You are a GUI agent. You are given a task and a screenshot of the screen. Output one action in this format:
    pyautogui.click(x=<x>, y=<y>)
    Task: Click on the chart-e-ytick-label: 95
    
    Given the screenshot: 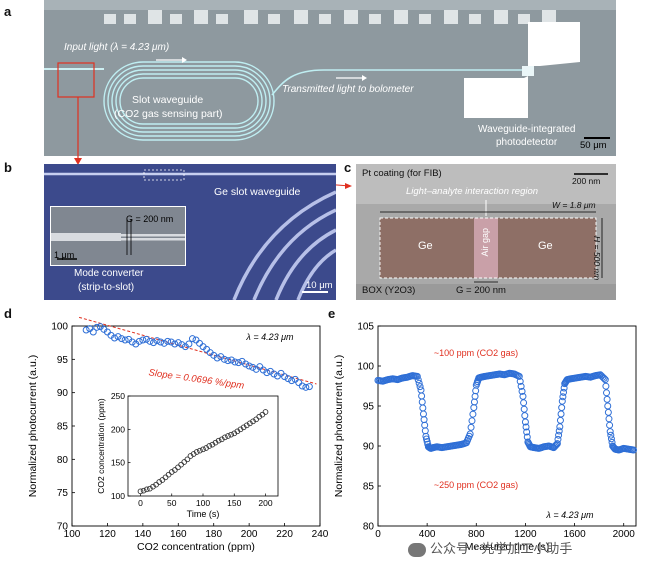 What is the action you would take?
    pyautogui.click(x=369, y=407)
    